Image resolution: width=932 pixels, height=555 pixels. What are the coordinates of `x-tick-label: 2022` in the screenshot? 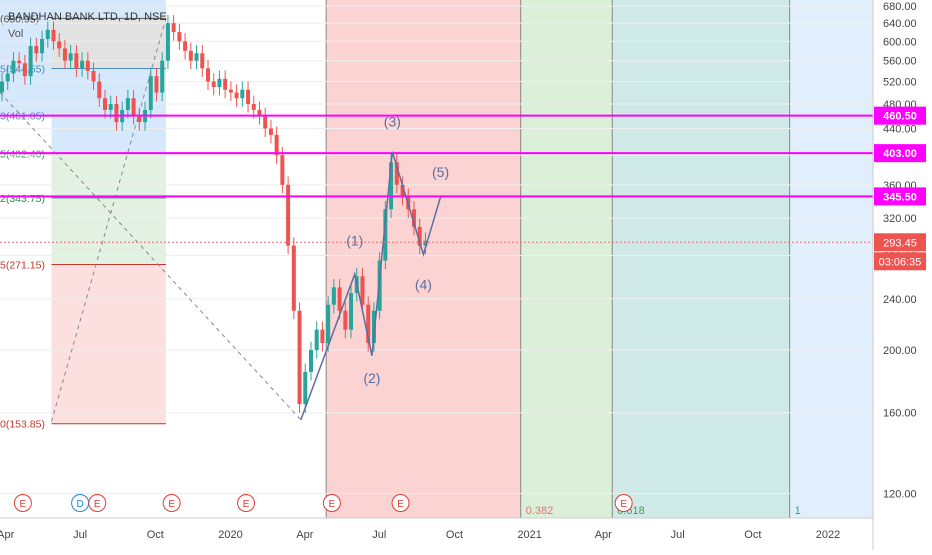 It's located at (828, 535).